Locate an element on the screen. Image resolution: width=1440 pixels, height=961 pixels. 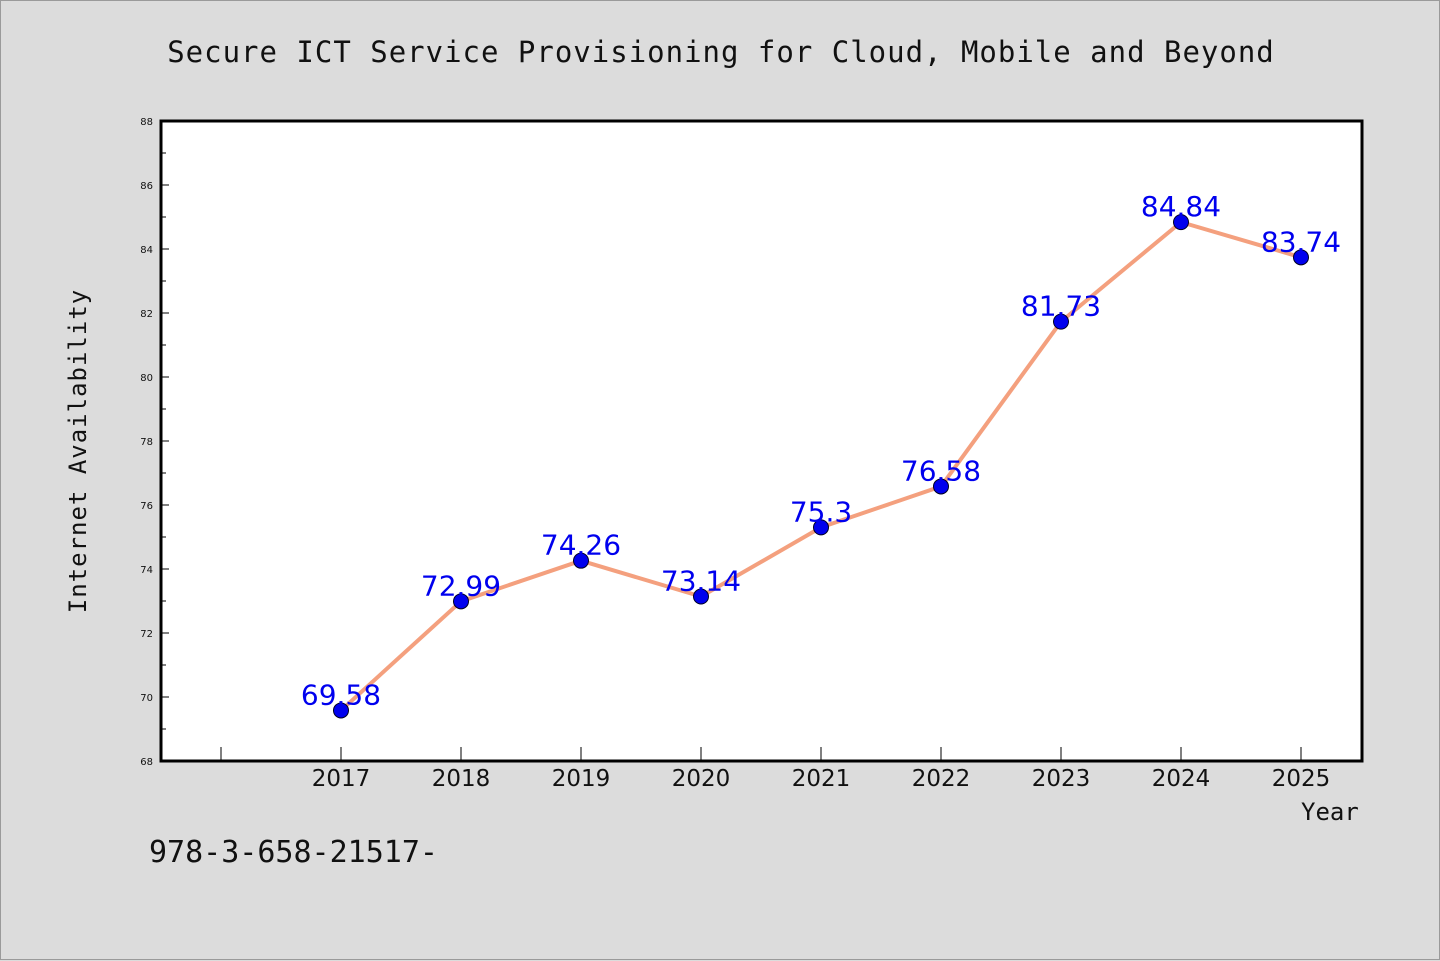
y-tick-label: 88 is located at coordinates (146, 122).